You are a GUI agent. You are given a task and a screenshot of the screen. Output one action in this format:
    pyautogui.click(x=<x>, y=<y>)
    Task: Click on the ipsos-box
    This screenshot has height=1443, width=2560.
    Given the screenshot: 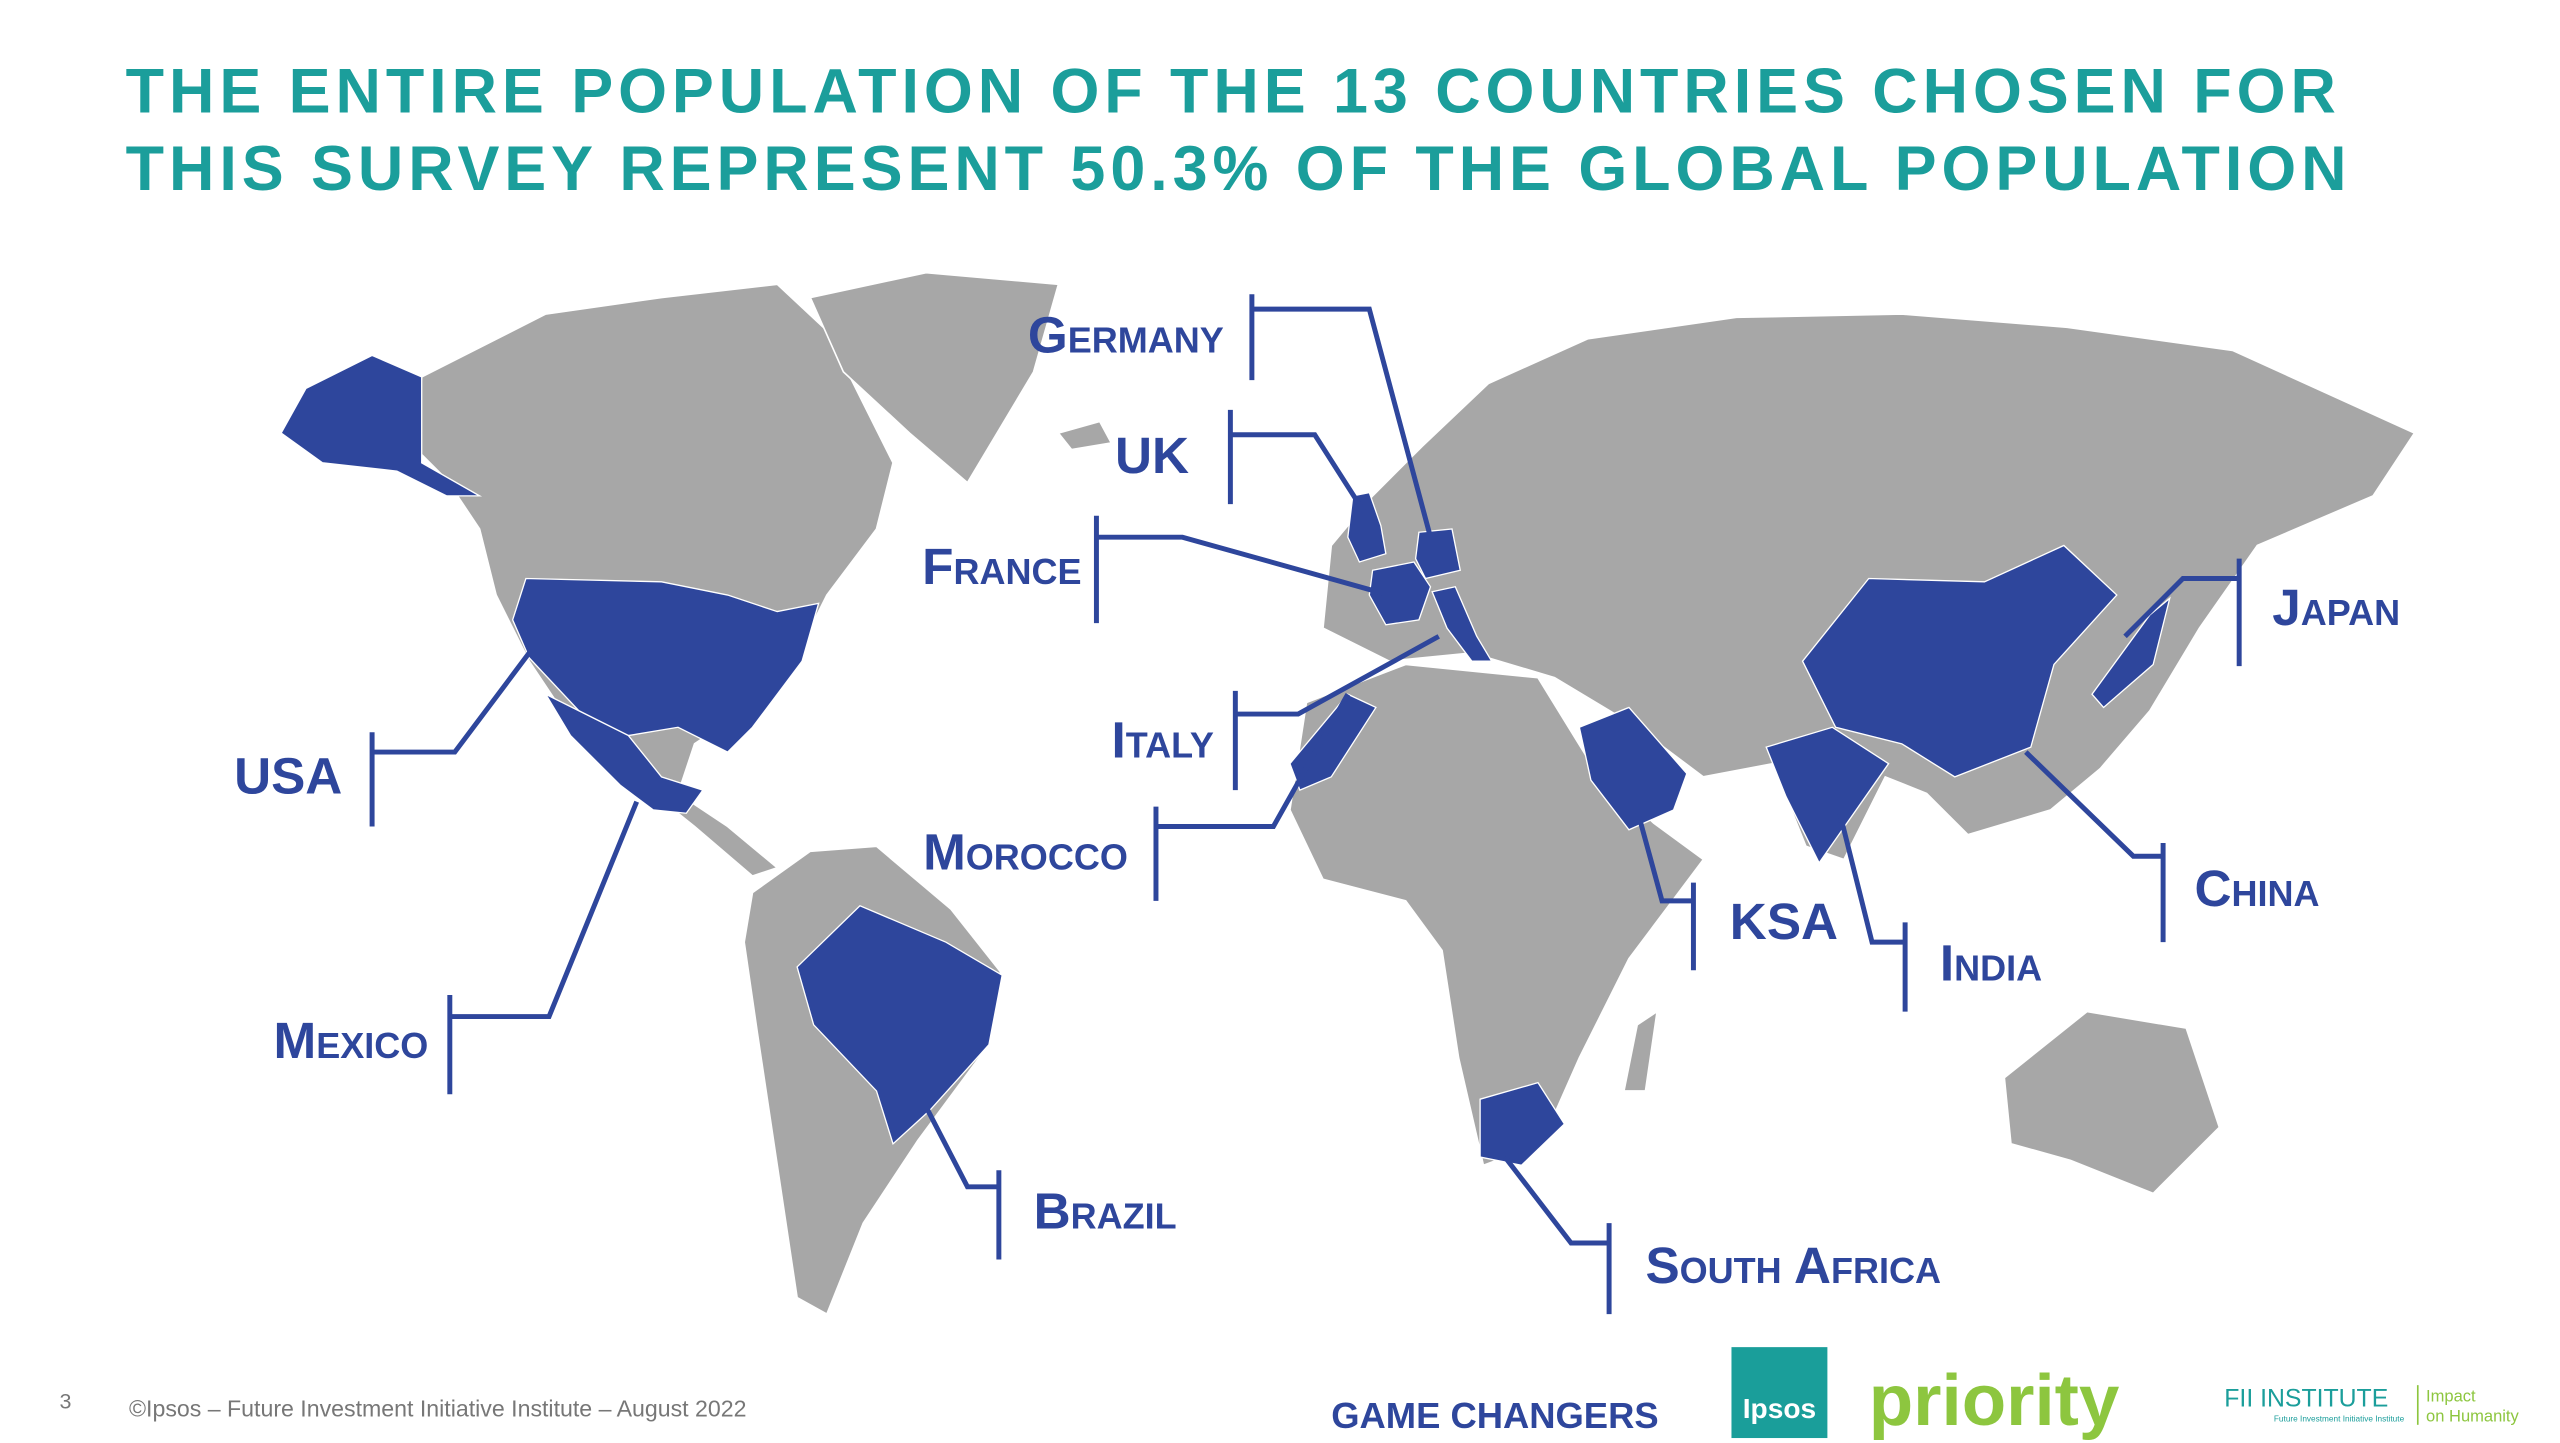 What is the action you would take?
    pyautogui.click(x=1779, y=1393)
    